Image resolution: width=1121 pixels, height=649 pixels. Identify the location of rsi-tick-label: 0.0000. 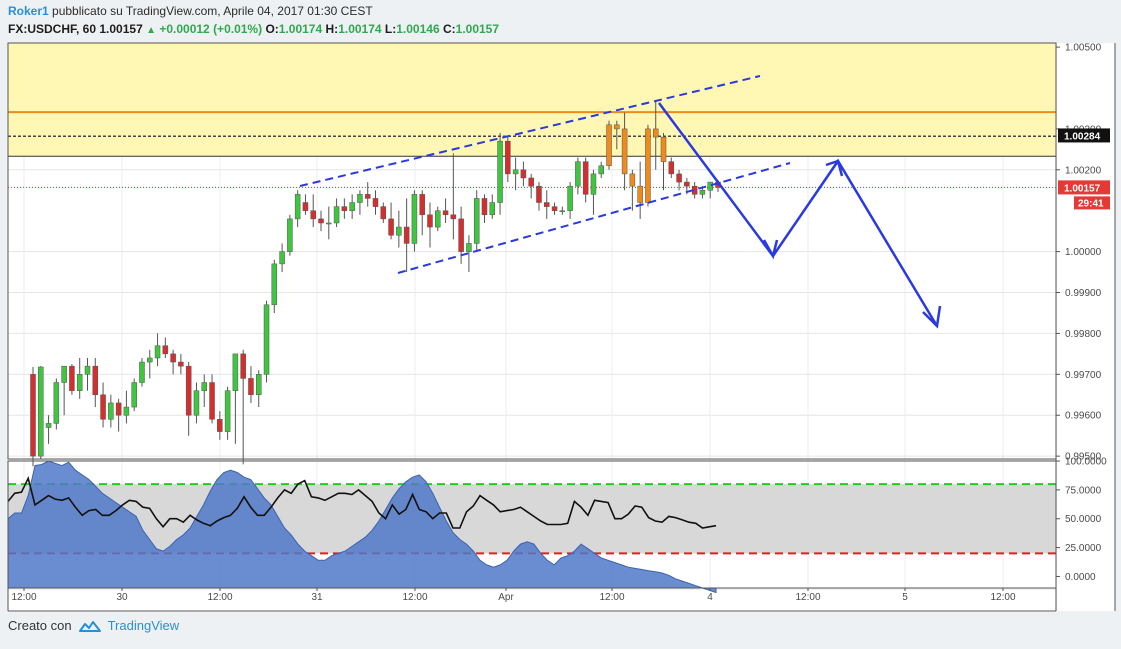
(1080, 577).